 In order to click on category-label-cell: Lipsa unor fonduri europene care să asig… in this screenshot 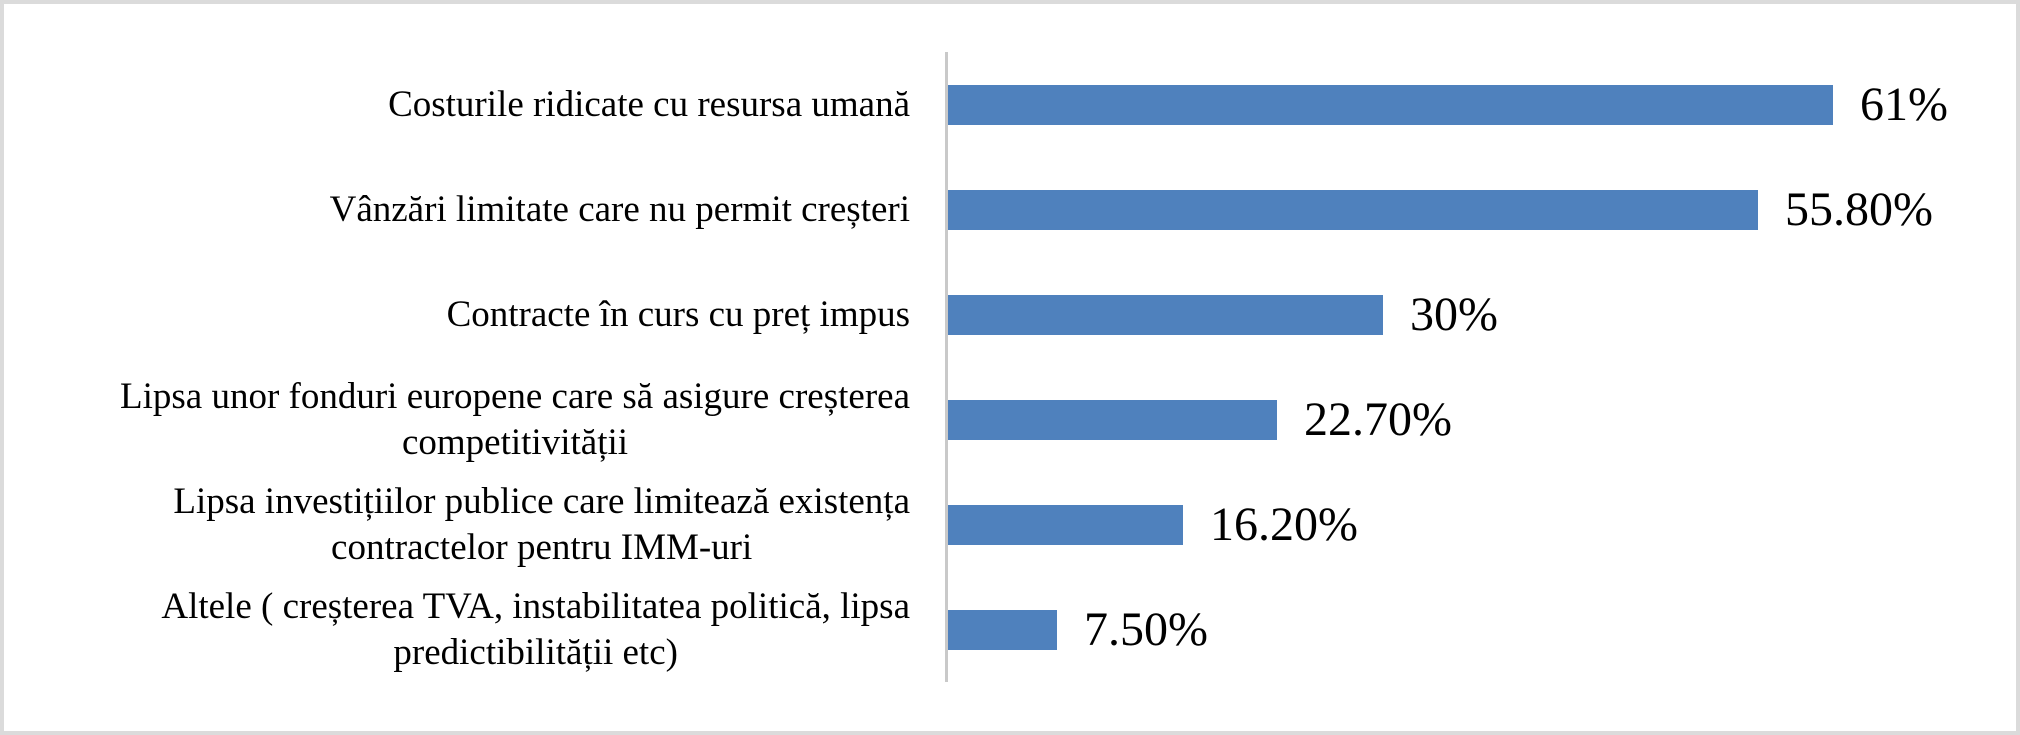, I will do `click(474, 419)`.